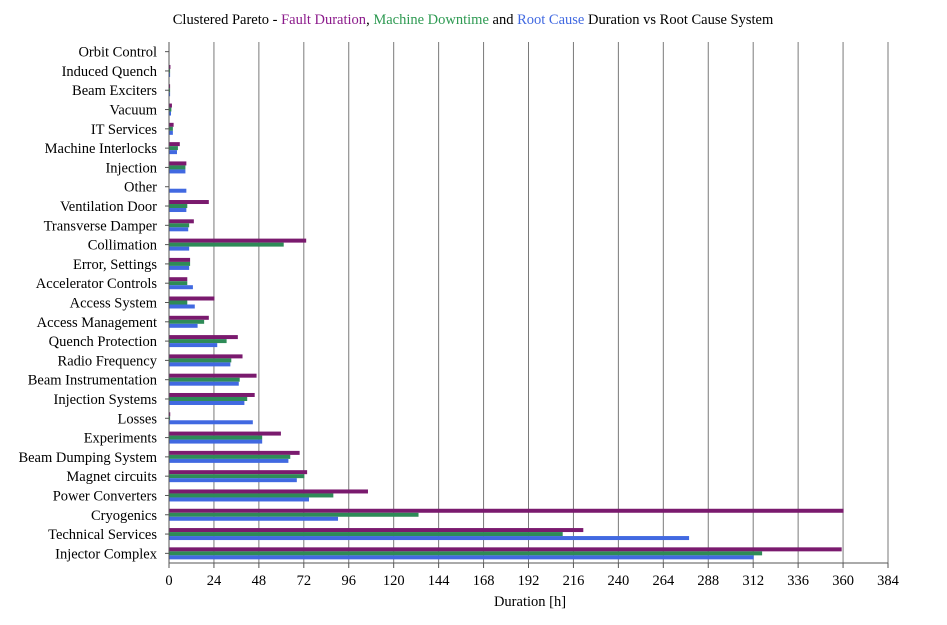  Describe the element at coordinates (753, 581) in the screenshot. I see `x-tick-label: 312` at that location.